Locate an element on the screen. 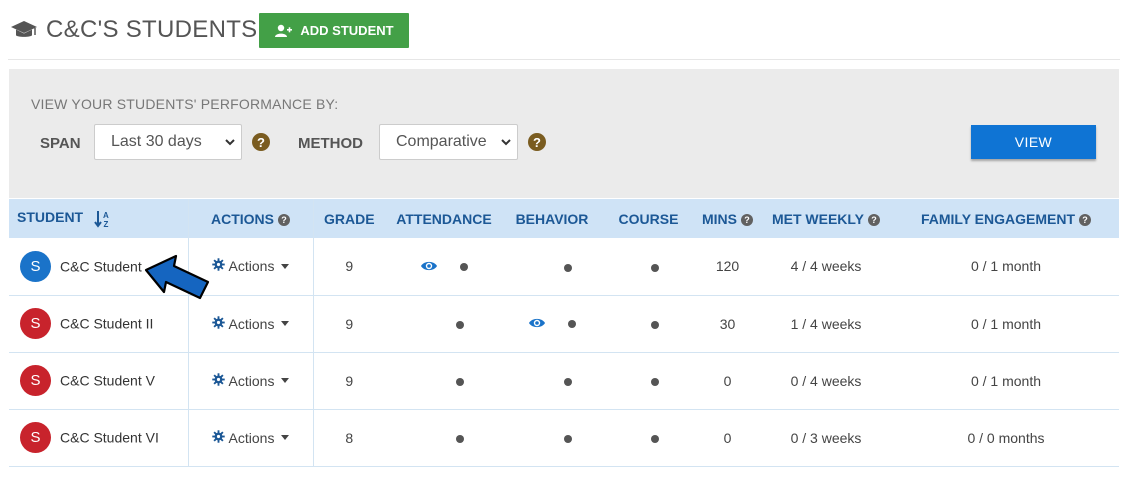  column-header-family-engagement: FAMILY ENGAGEMENT? is located at coordinates (1006, 218).